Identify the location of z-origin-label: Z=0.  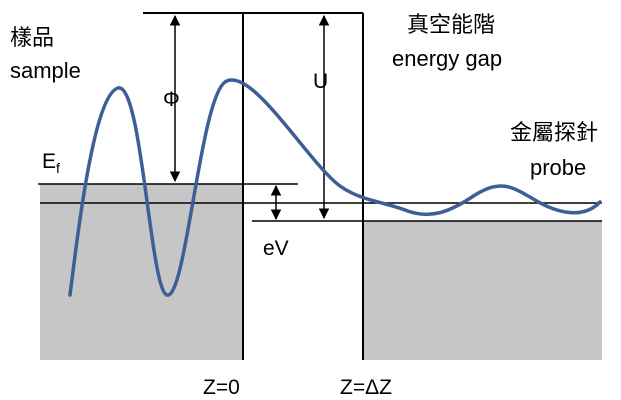
(221, 387).